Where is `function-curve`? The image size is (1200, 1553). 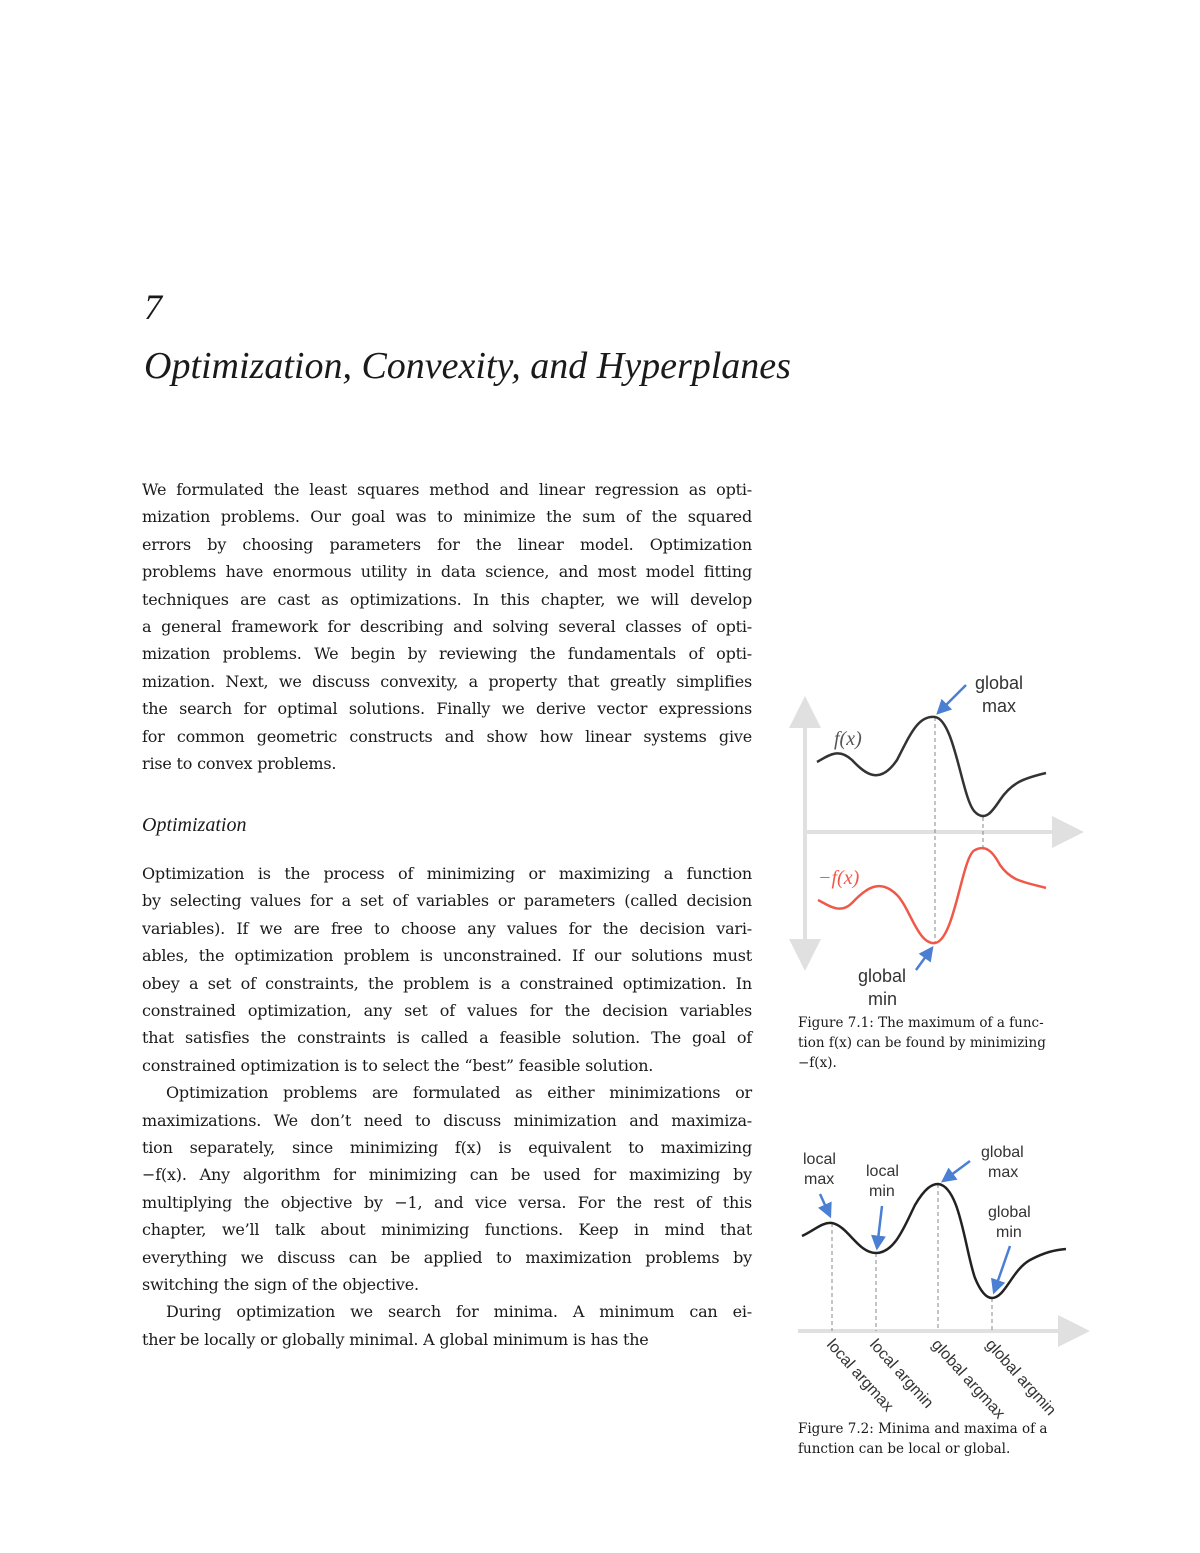 function-curve is located at coordinates (934, 1241).